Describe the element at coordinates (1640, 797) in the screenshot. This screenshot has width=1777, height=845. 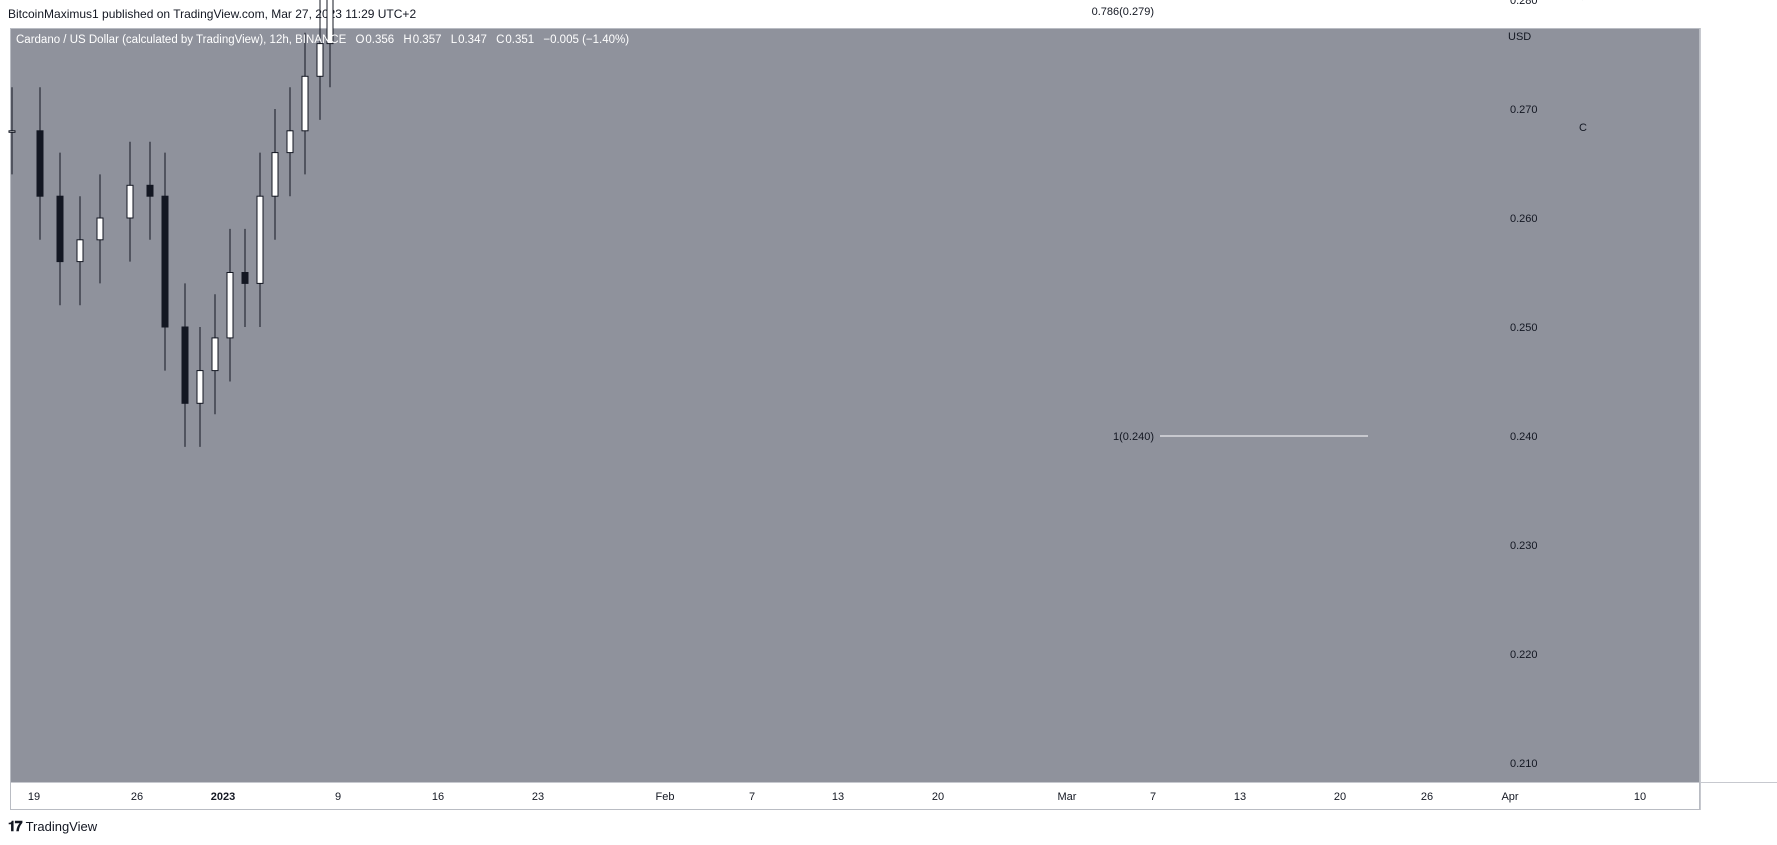
I see `time-tick-label: 10` at that location.